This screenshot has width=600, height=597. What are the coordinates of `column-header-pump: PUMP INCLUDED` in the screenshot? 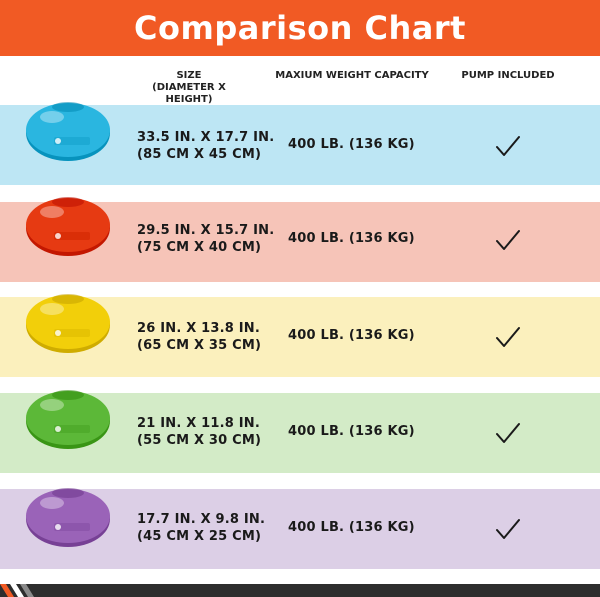 It's located at (508, 75).